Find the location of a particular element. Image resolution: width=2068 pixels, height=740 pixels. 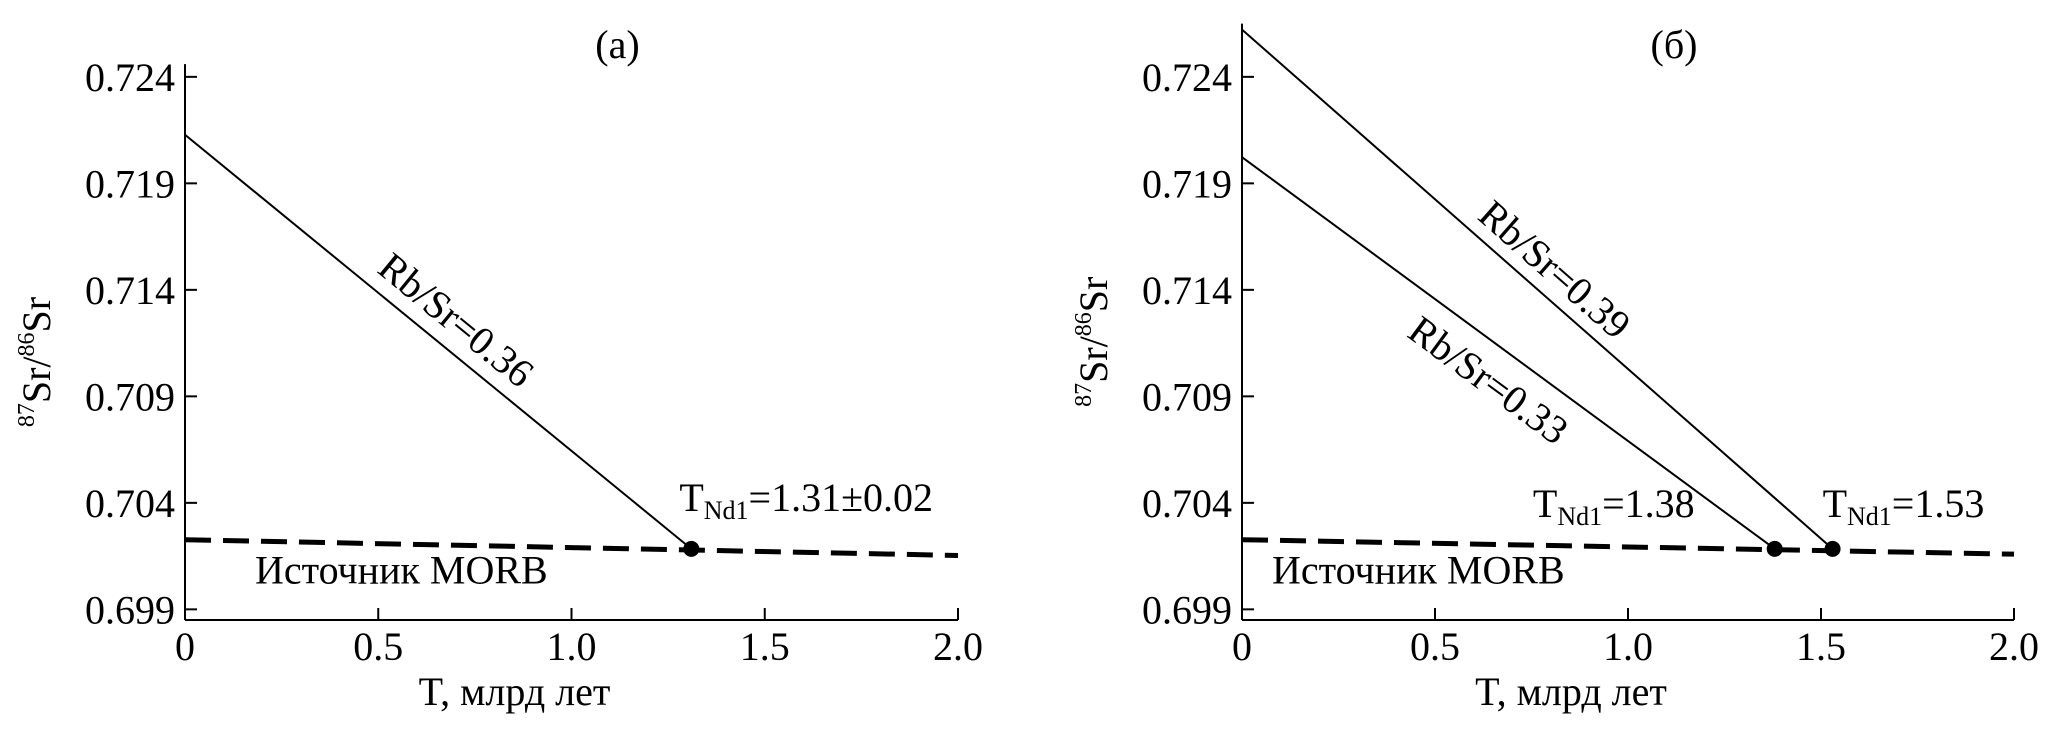

point-label: TNd1=1.53 is located at coordinates (1904, 506).